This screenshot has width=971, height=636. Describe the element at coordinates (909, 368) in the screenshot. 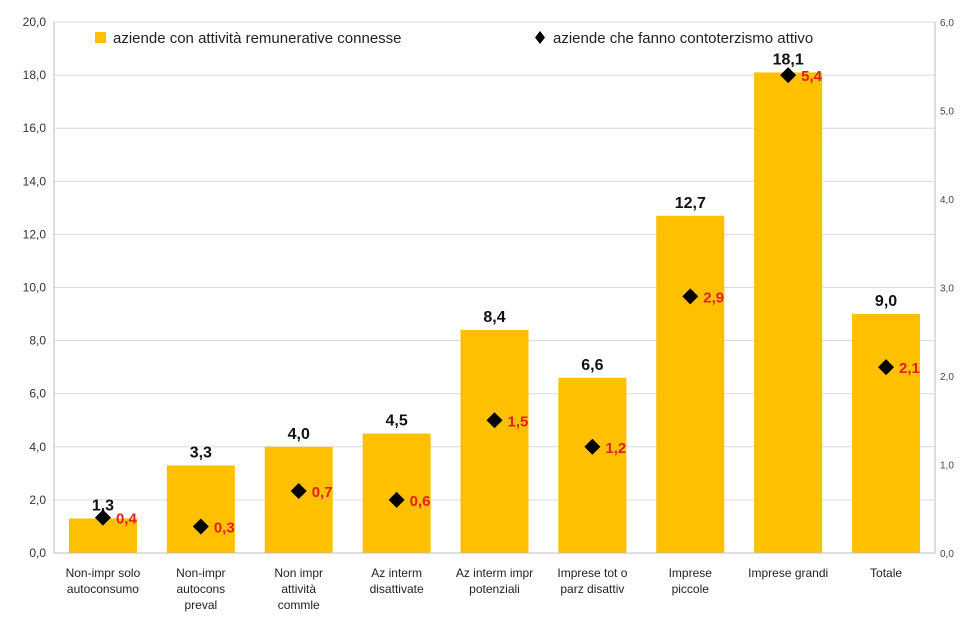

I see `point-data-label: 2,1` at that location.